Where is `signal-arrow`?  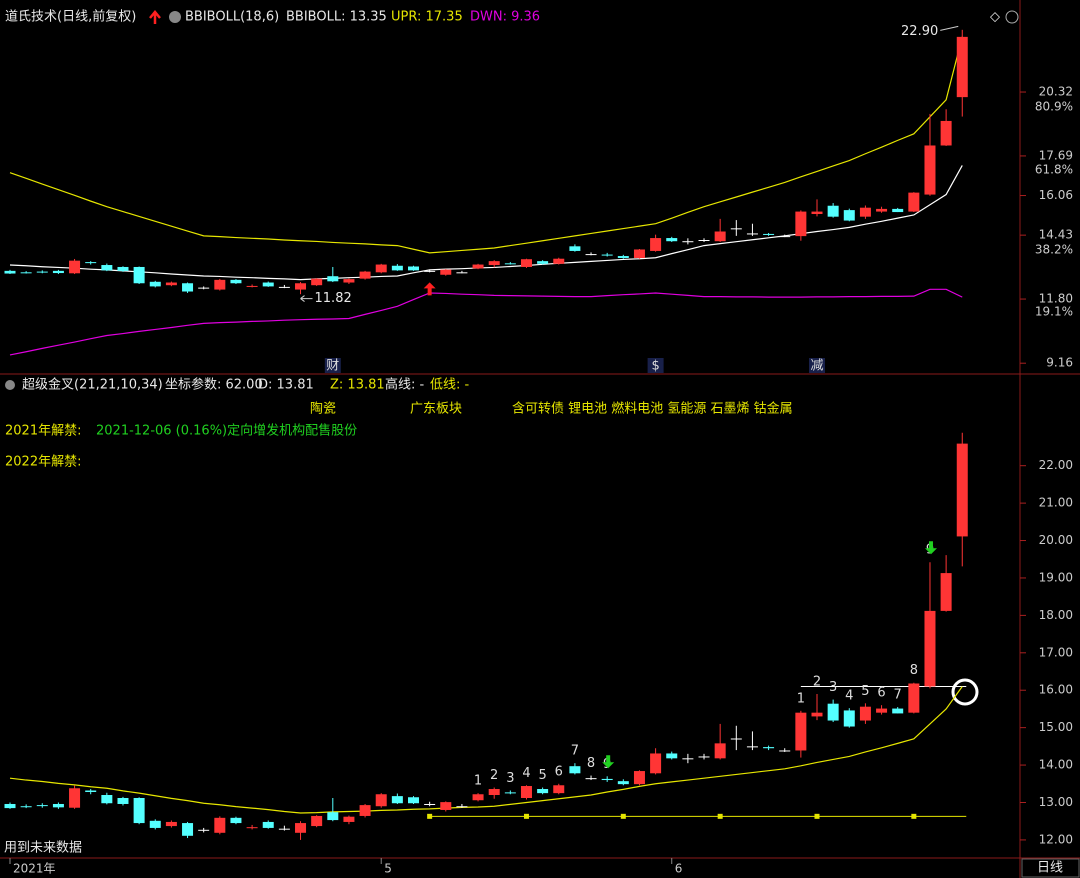 signal-arrow is located at coordinates (429, 289).